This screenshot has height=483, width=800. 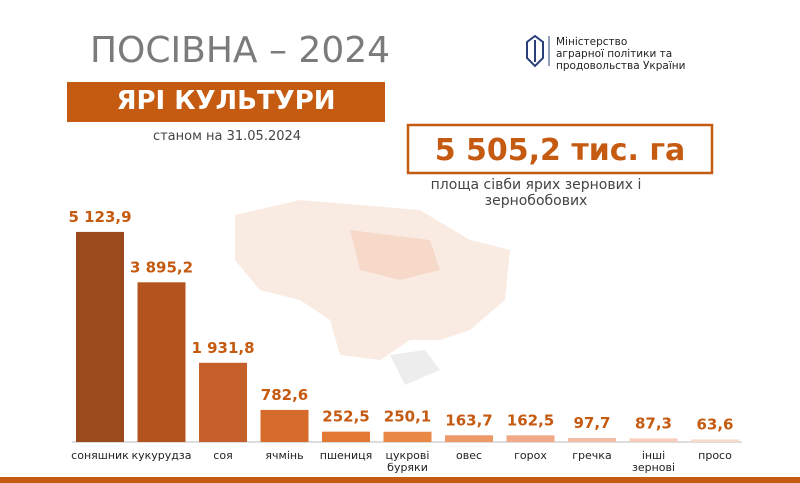 What do you see at coordinates (284, 395) in the screenshot?
I see `value-label: 782,6` at bounding box center [284, 395].